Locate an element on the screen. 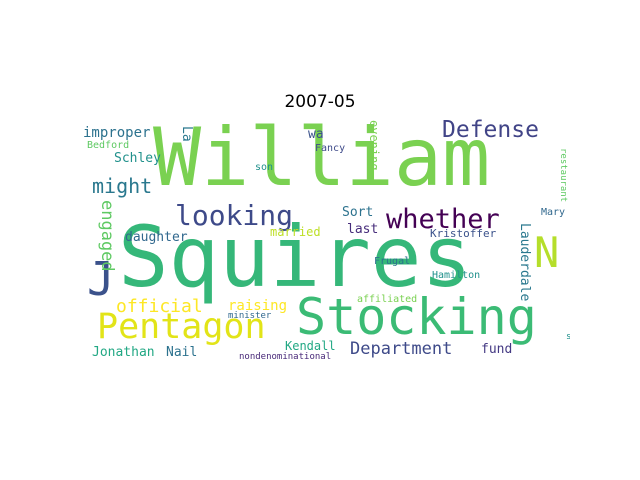 This screenshot has height=480, width=640. word-restaurant: restaurant is located at coordinates (563, 175).